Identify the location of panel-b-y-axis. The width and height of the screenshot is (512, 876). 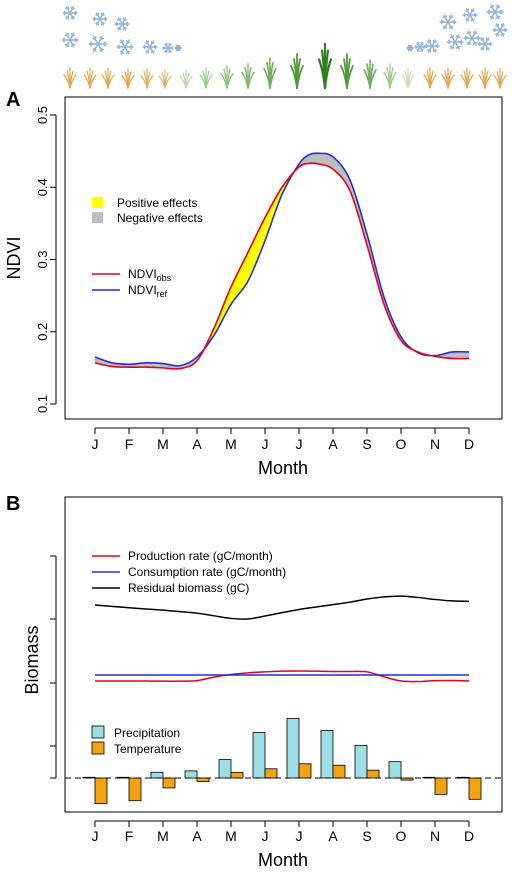
(53, 667).